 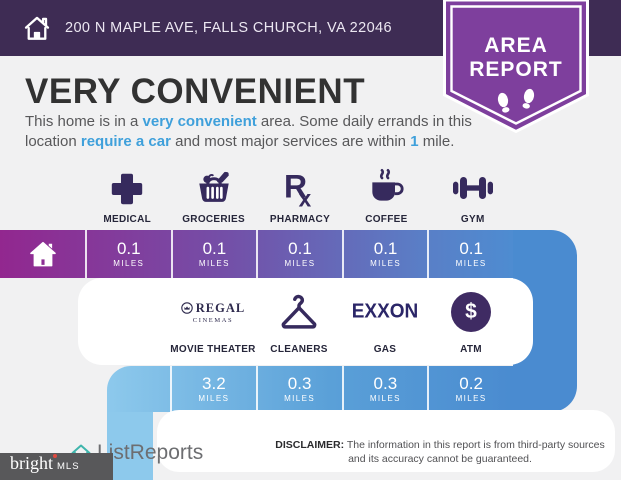 I want to click on poi-cleaners: CLEANERS, so click(x=299, y=320).